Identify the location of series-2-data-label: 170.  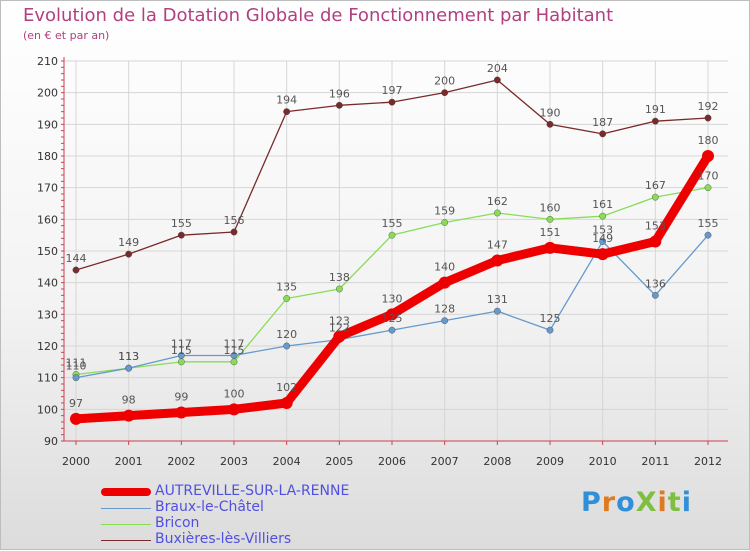
(708, 176).